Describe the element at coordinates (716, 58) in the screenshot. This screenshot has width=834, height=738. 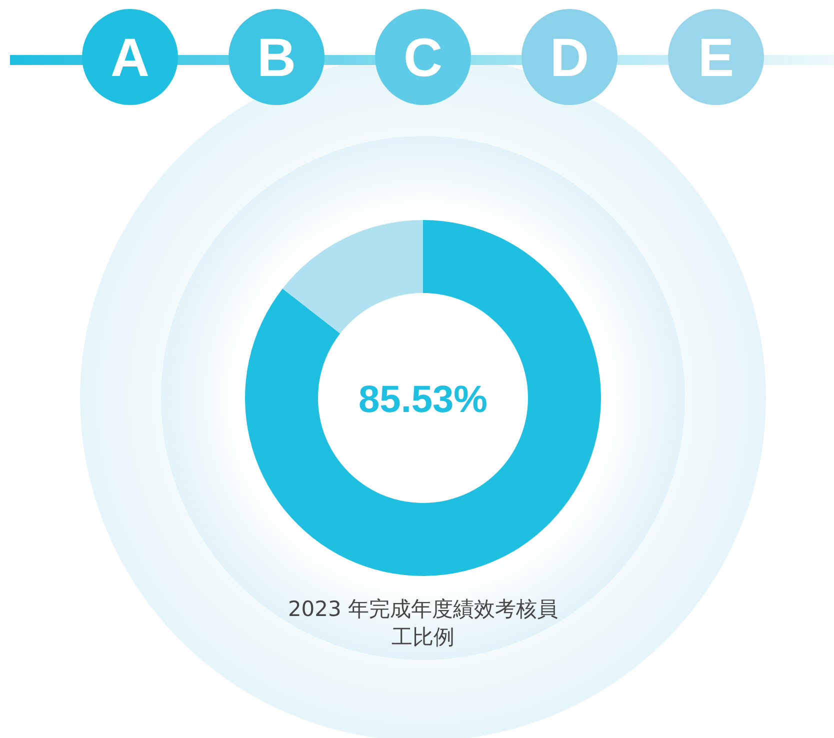
I see `text: E` at that location.